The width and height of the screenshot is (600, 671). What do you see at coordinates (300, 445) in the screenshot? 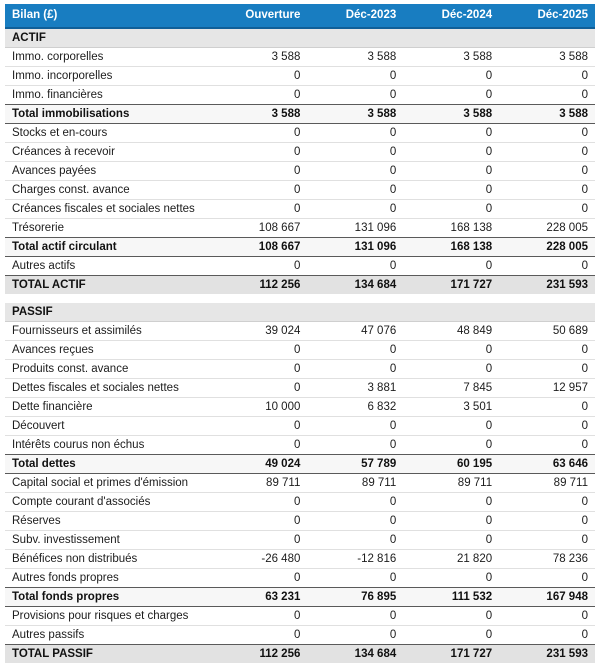
I see `table-row: Intérêts courus non échus 0 0 0 0` at bounding box center [300, 445].